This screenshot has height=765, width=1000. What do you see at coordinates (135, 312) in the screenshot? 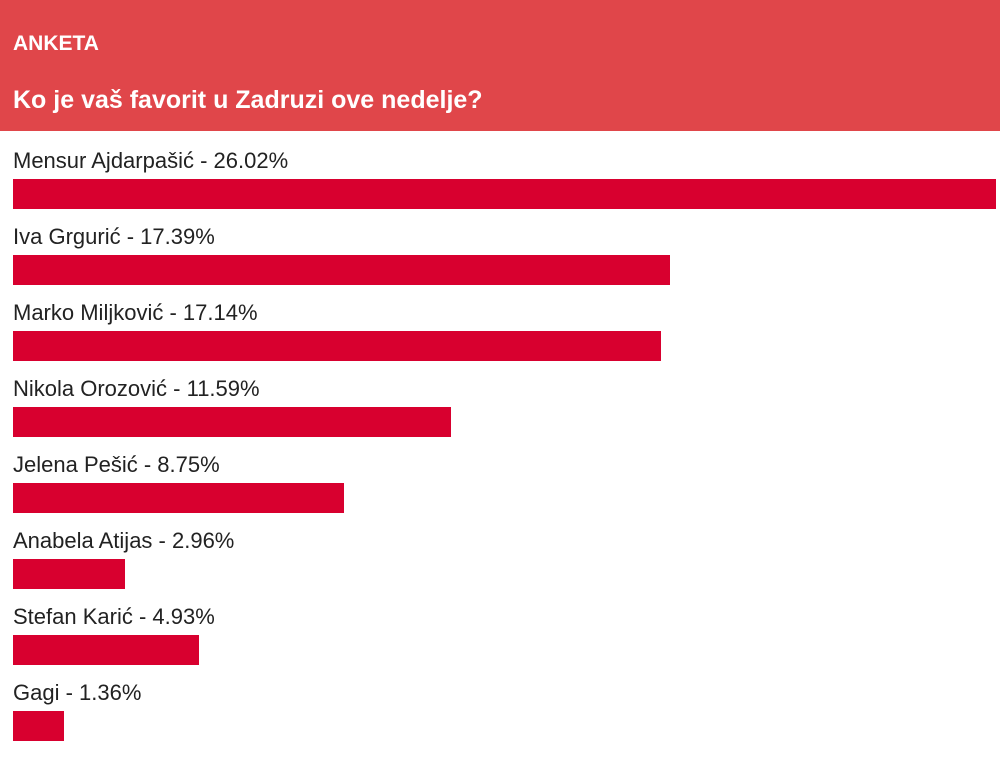
I see `option-label: Marko Miljković - 17.14%` at bounding box center [135, 312].